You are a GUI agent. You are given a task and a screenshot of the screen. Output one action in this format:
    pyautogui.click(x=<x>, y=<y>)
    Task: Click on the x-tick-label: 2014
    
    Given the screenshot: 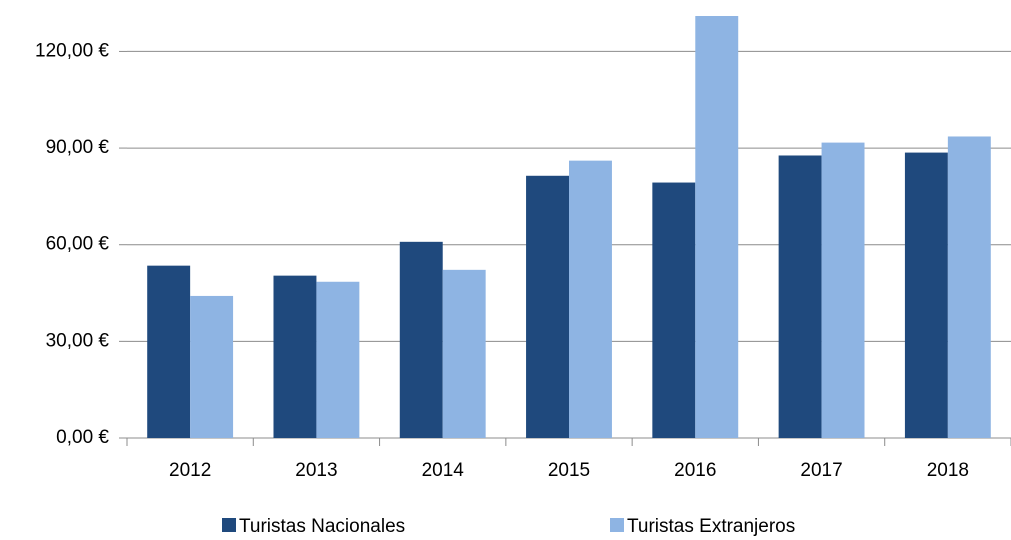 What is the action you would take?
    pyautogui.click(x=443, y=470)
    